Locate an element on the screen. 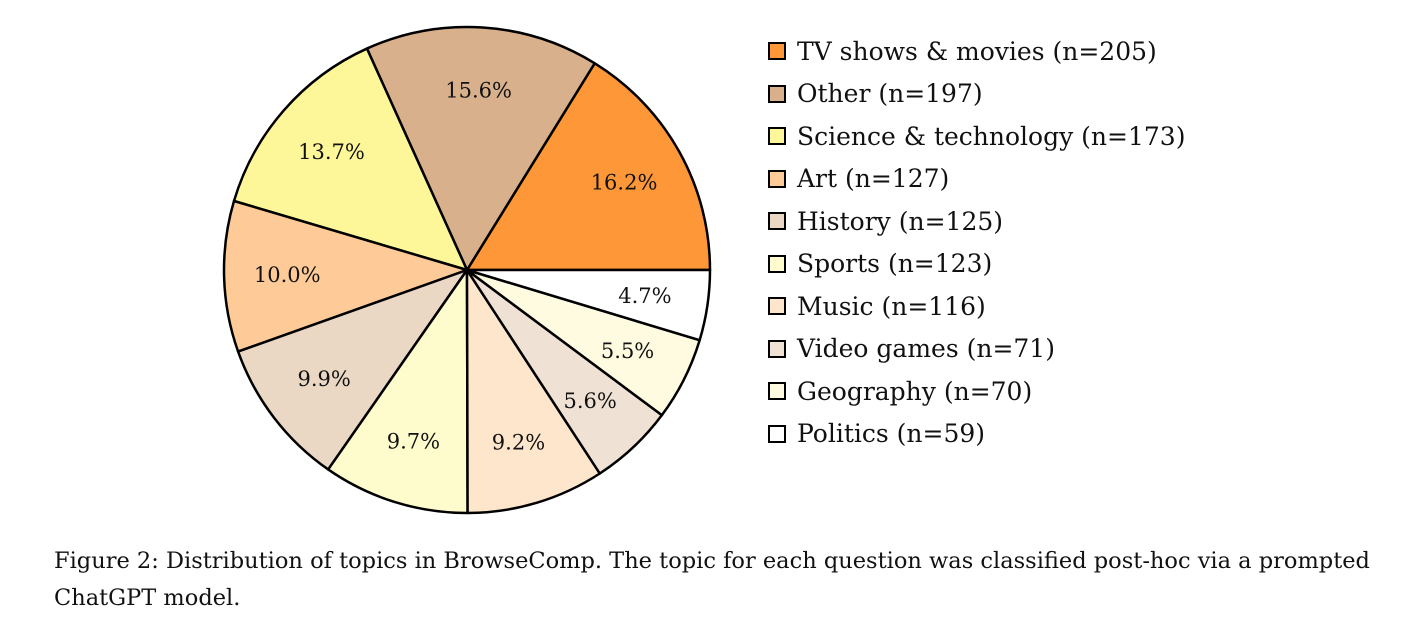  legend-item: History (n=125) is located at coordinates (976, 221).